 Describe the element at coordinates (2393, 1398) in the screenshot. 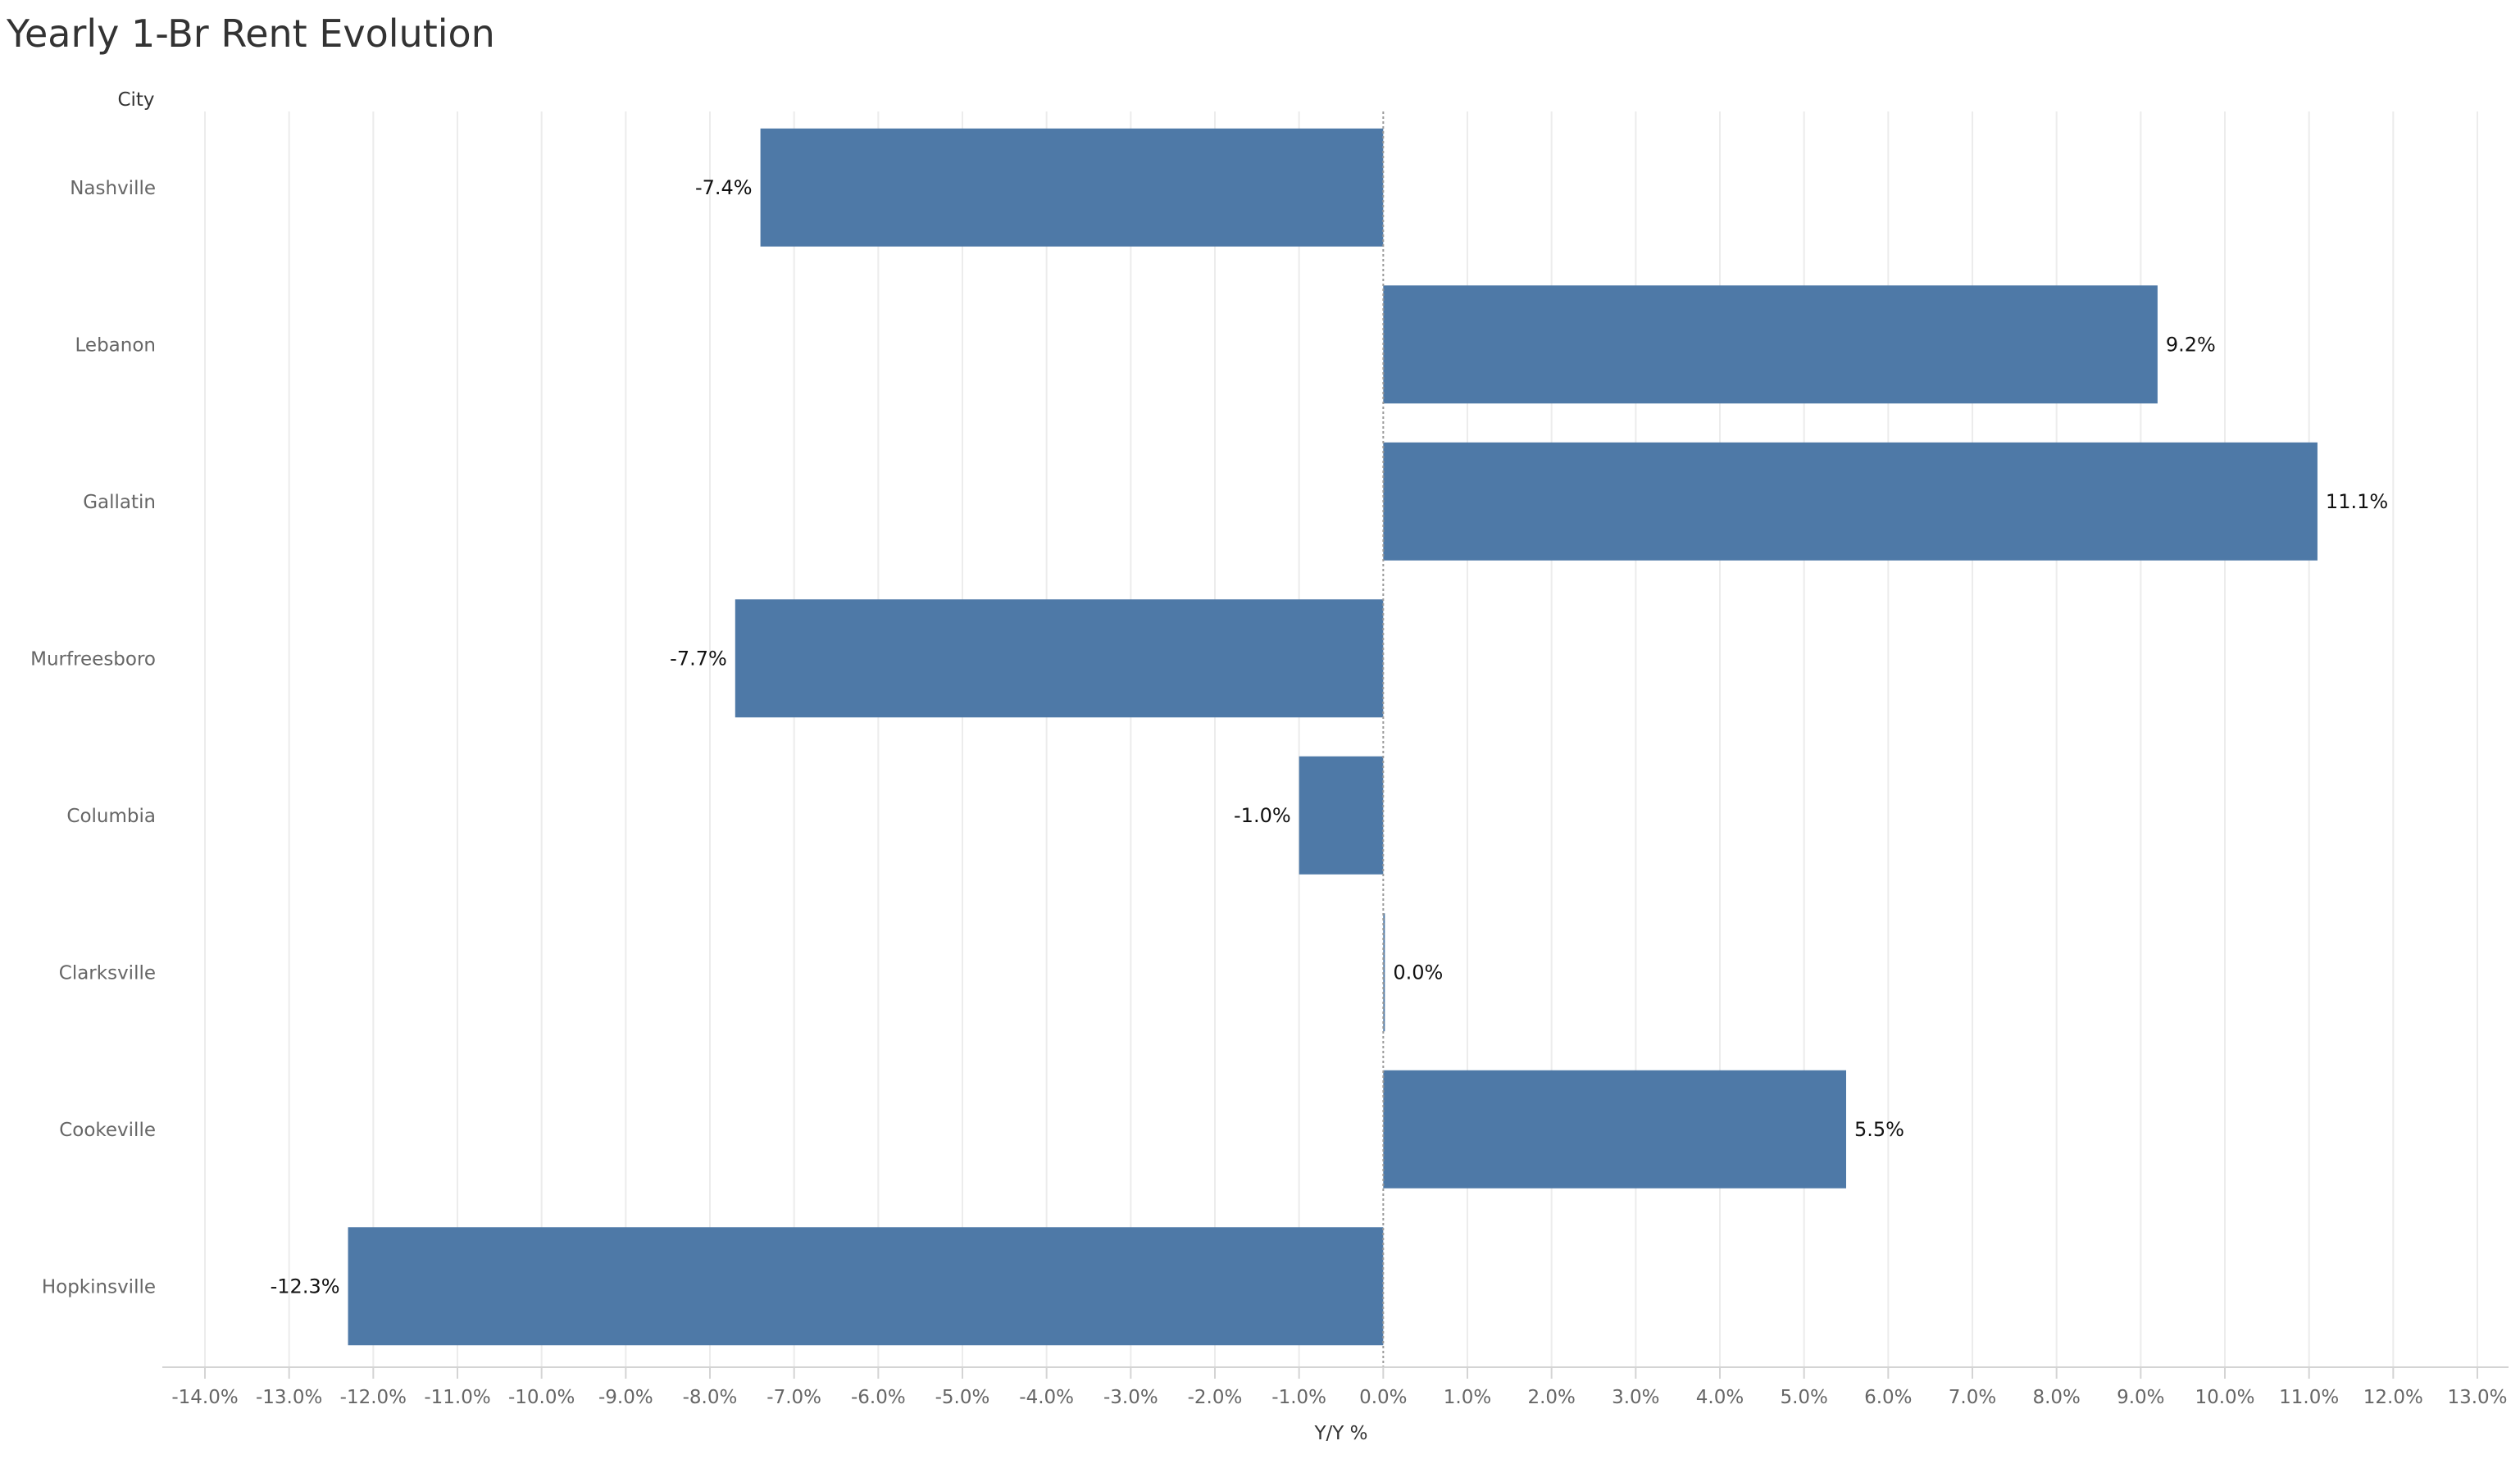

I see `x-tick-label: 12.0%` at that location.